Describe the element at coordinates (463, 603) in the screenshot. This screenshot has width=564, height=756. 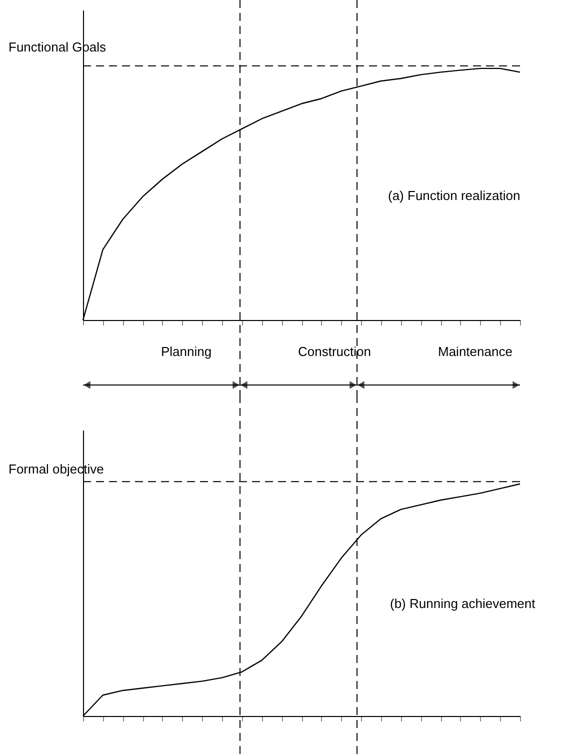
I see `annotation: (b) Running achievement` at that location.